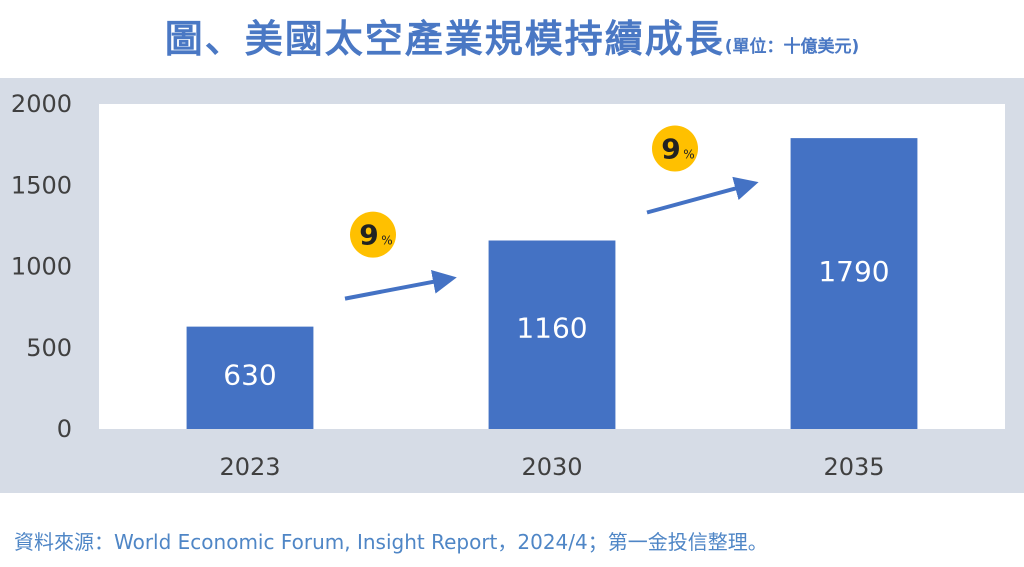  I want to click on y-tick-label: 1000, so click(41, 267).